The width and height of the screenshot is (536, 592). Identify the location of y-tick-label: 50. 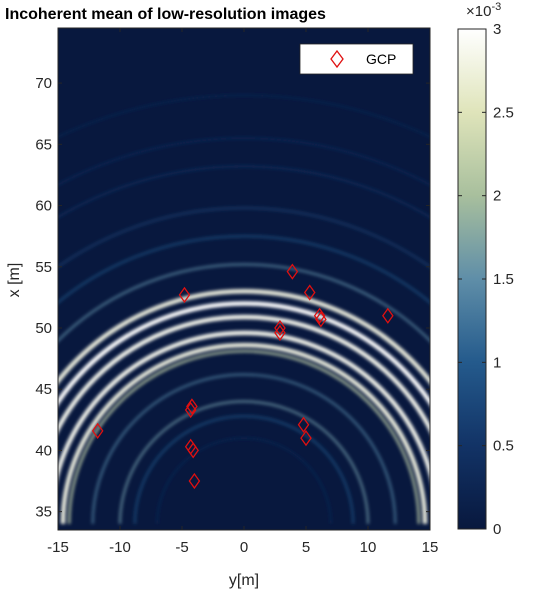
(43, 328).